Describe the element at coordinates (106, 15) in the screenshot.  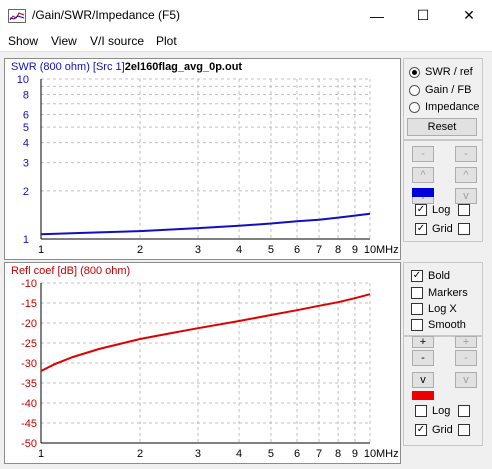
I see `window-title: /Gain/SWR/Impedance (F5)` at that location.